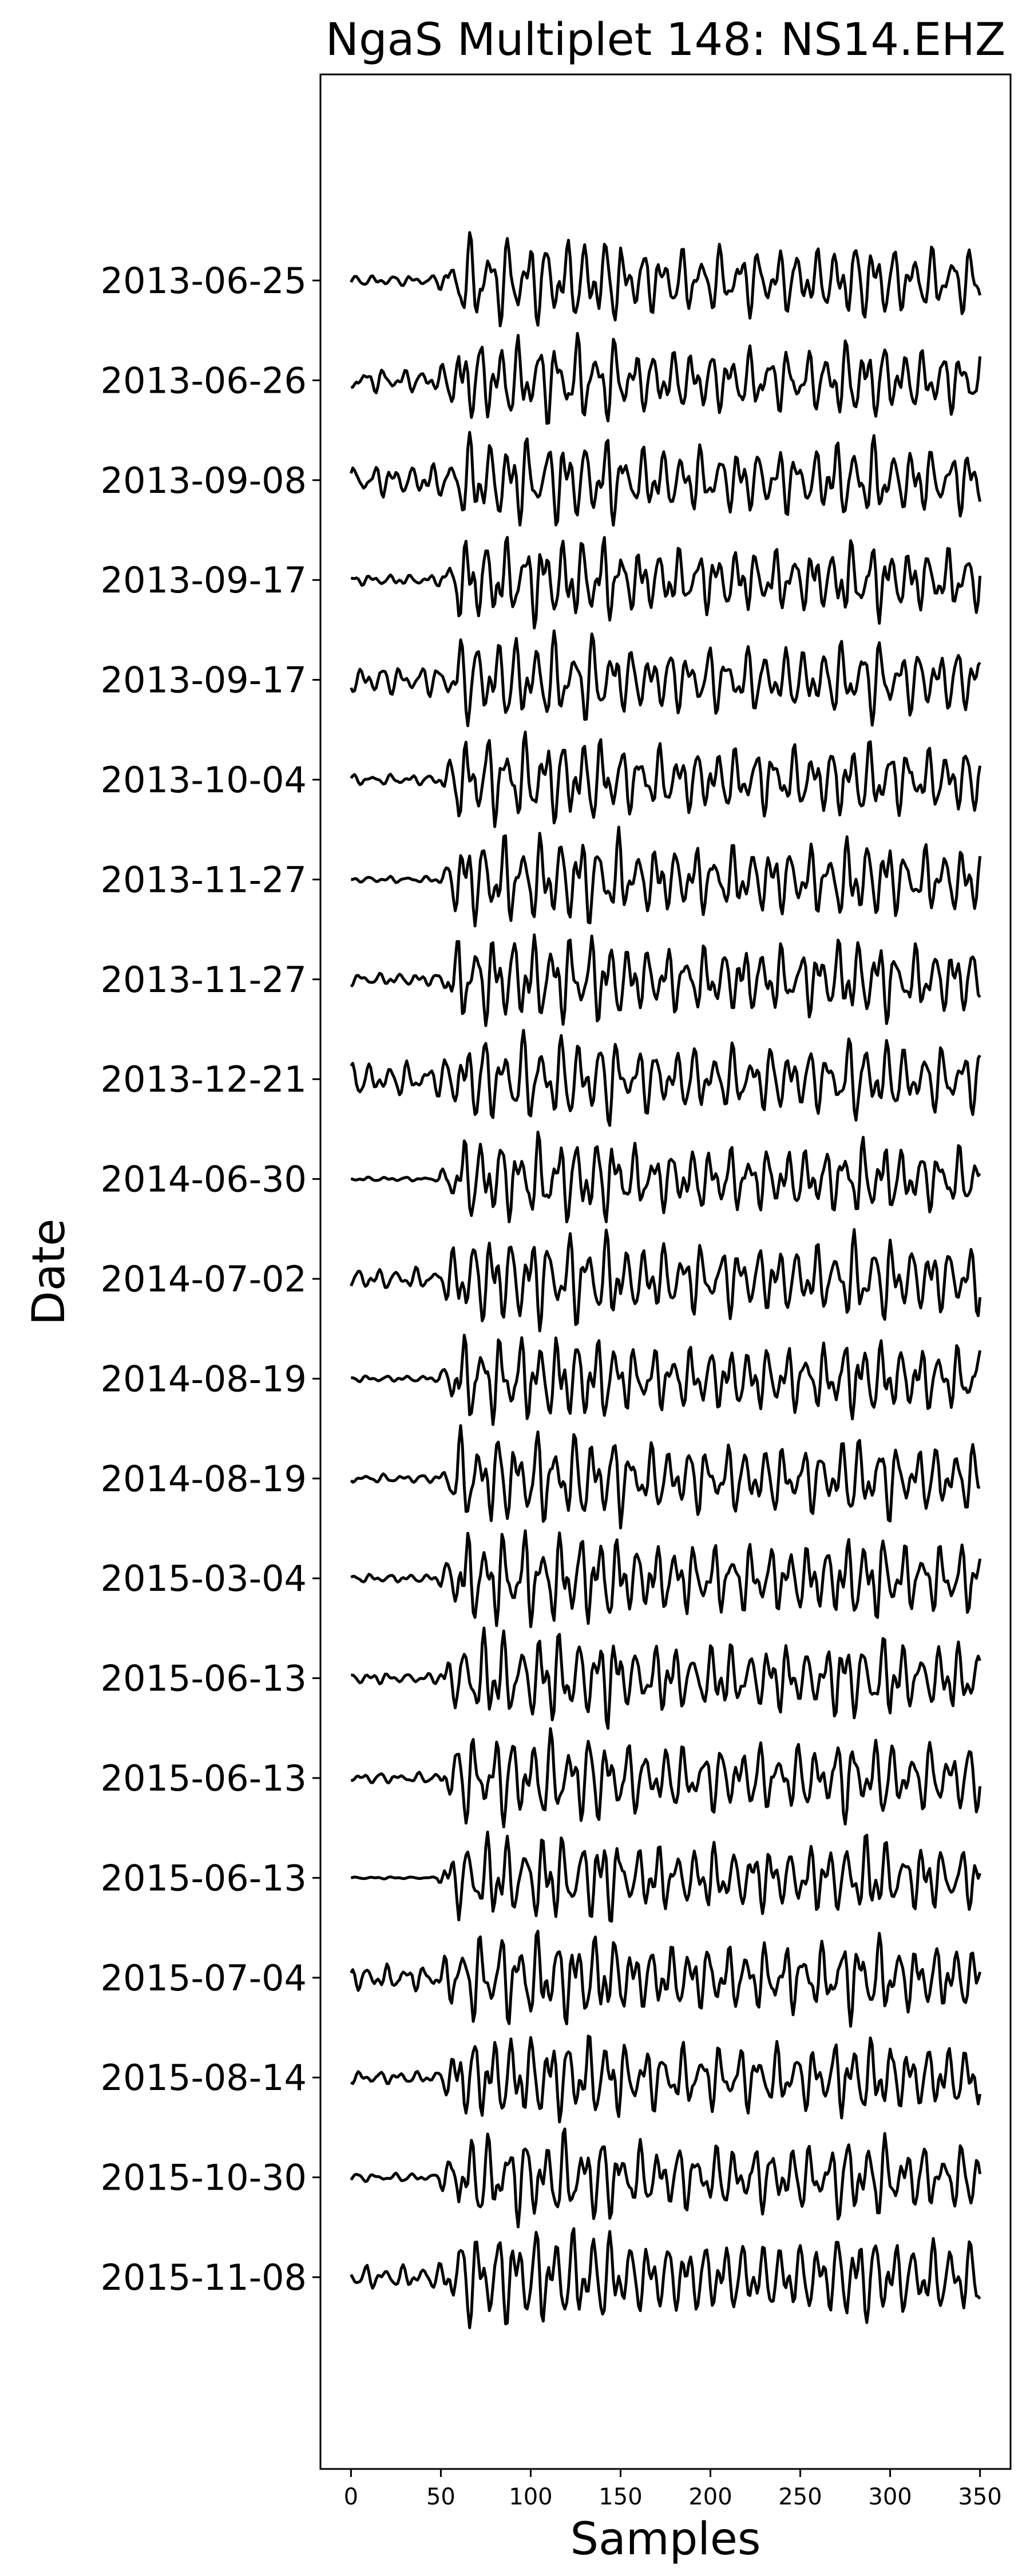 Image resolution: width=1030 pixels, height=2576 pixels. What do you see at coordinates (204, 1978) in the screenshot?
I see `y-tick-label: 2015-07-04` at bounding box center [204, 1978].